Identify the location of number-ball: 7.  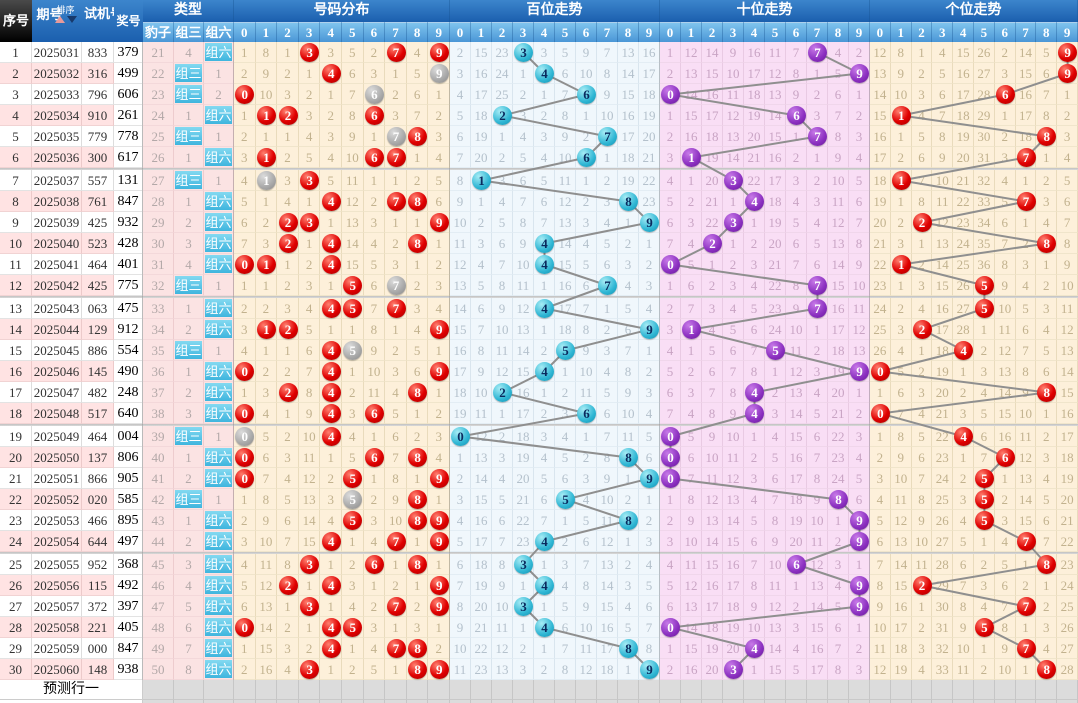
(1026, 541).